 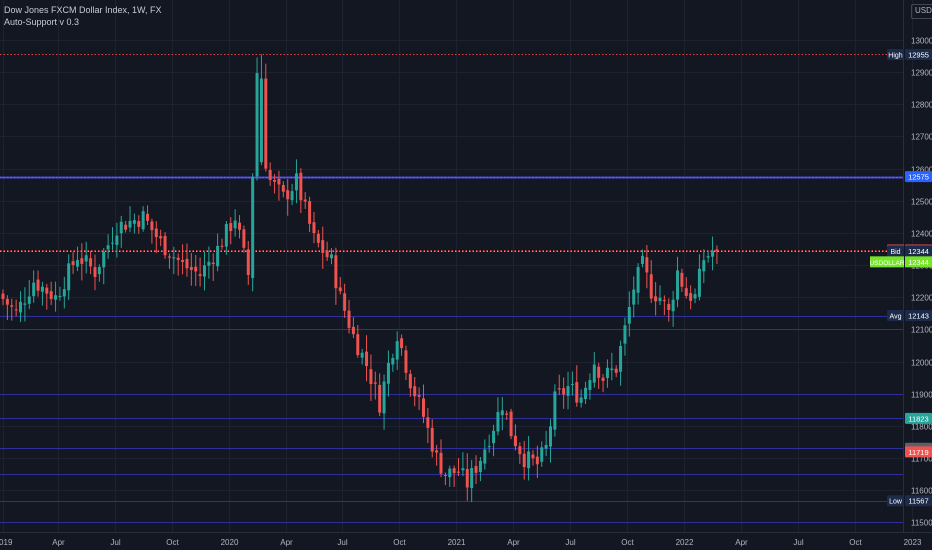 What do you see at coordinates (42, 22) in the screenshot?
I see `indicator-name: Auto-Support v 0.3` at bounding box center [42, 22].